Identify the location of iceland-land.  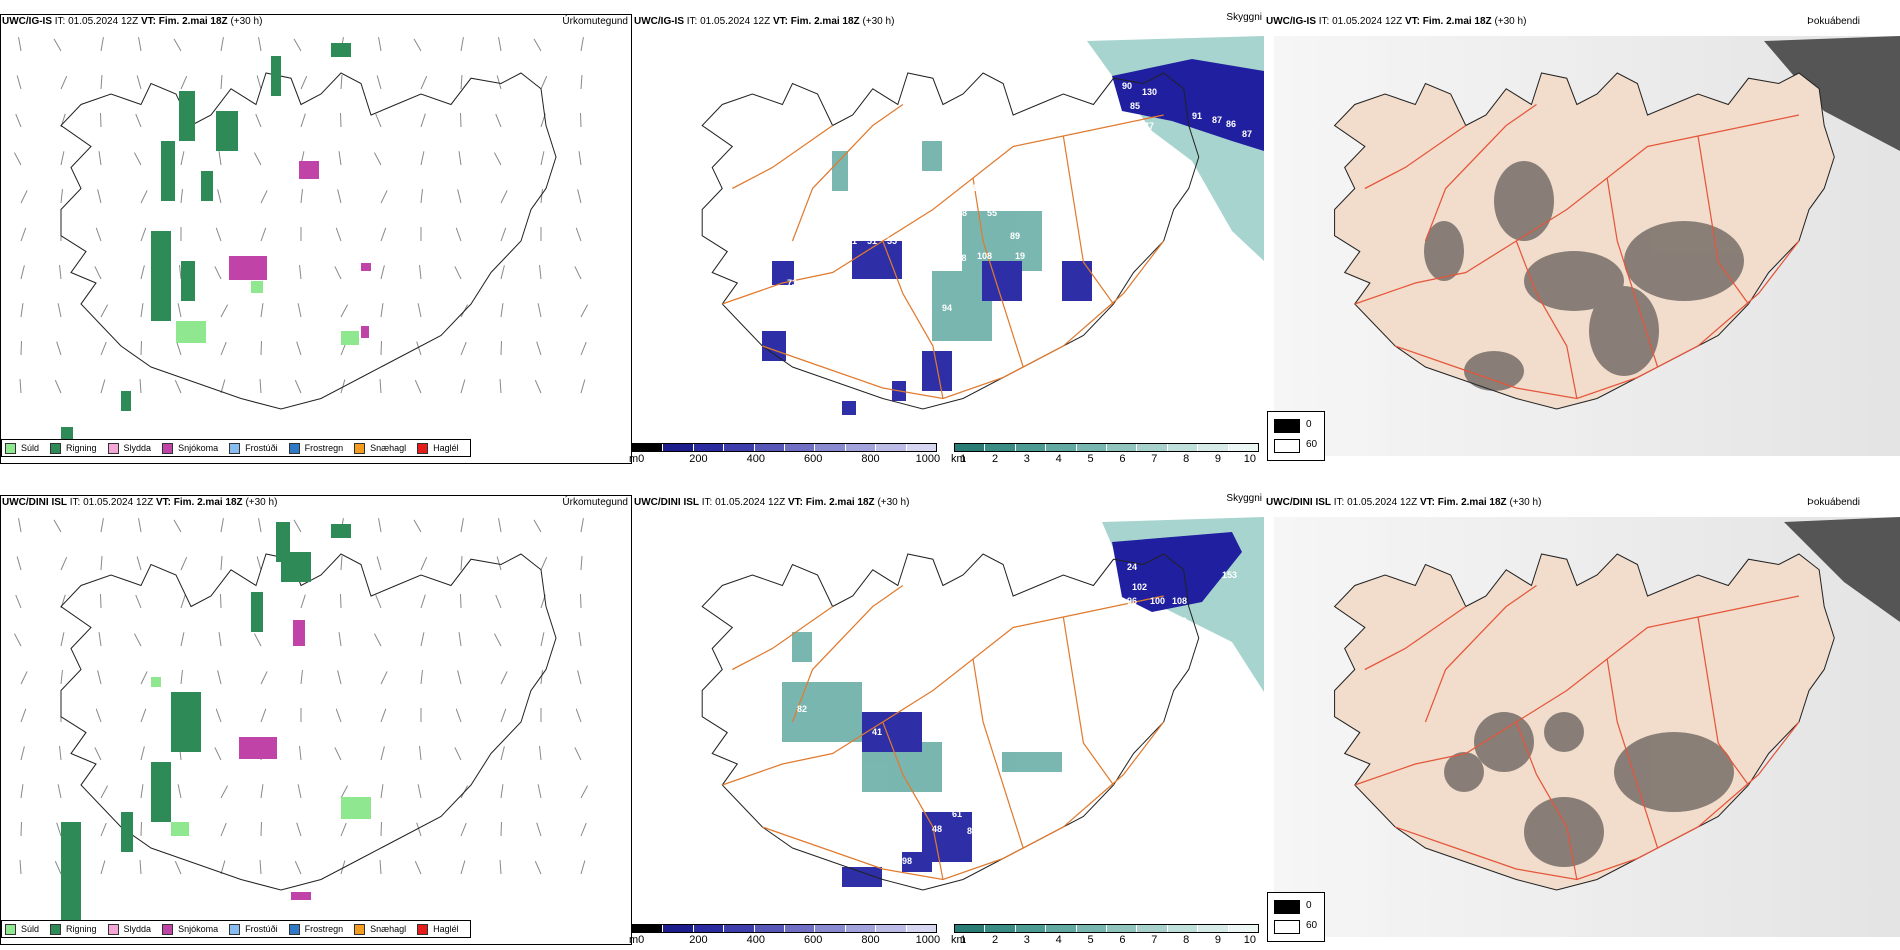
(1584, 722).